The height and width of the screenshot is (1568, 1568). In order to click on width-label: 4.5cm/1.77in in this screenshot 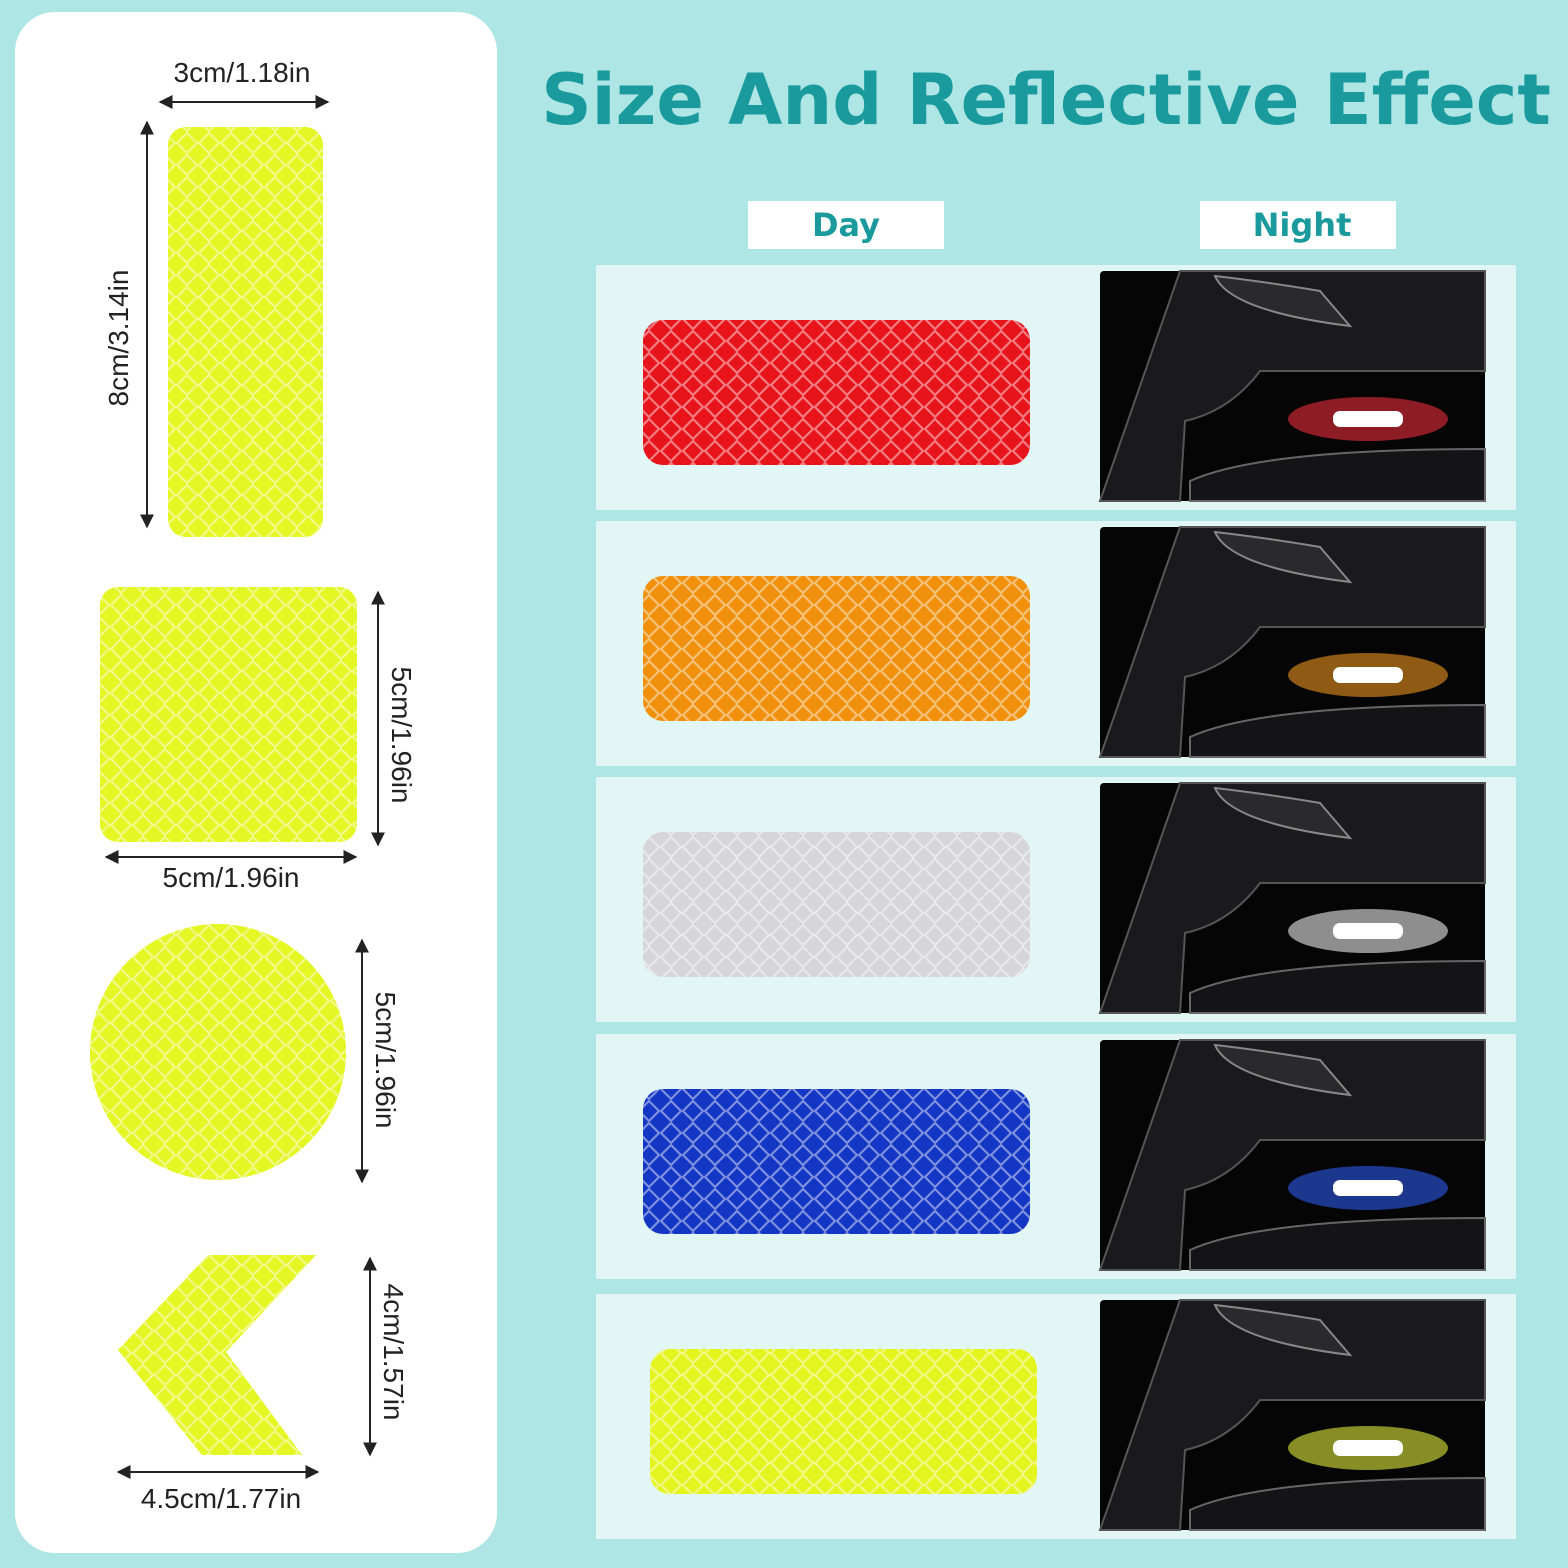, I will do `click(221, 1498)`.